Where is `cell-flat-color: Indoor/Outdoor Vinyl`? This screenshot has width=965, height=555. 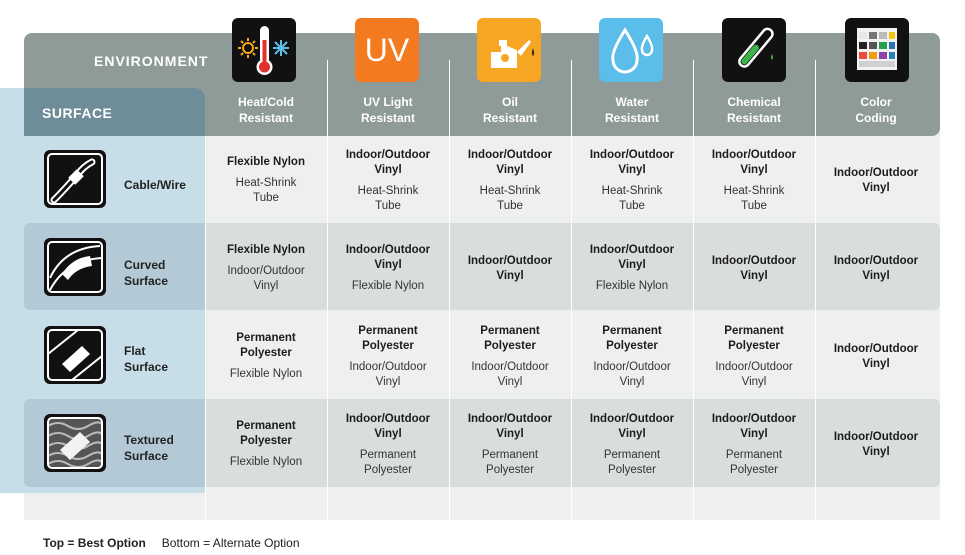 cell-flat-color: Indoor/Outdoor Vinyl is located at coordinates (876, 357).